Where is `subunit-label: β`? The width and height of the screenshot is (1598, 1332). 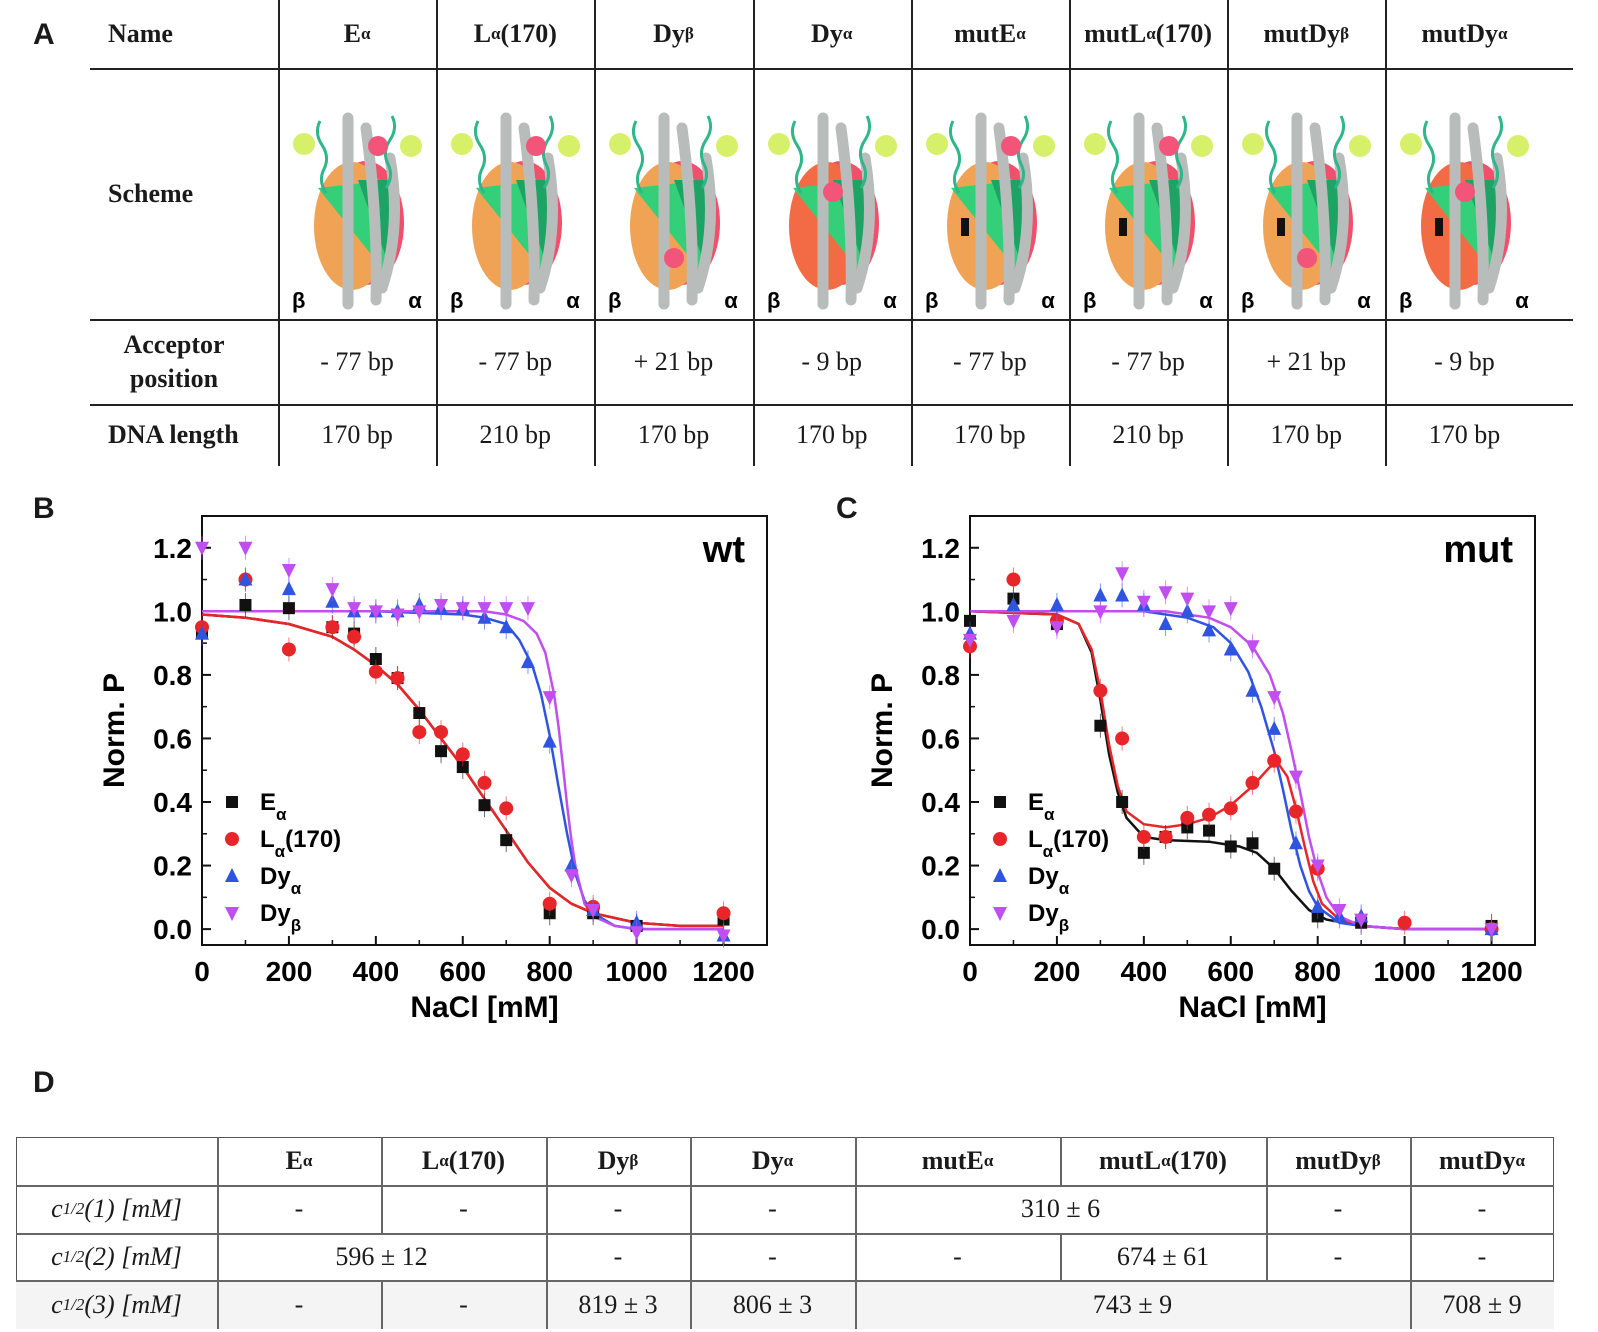
subunit-label: β is located at coordinates (1405, 300).